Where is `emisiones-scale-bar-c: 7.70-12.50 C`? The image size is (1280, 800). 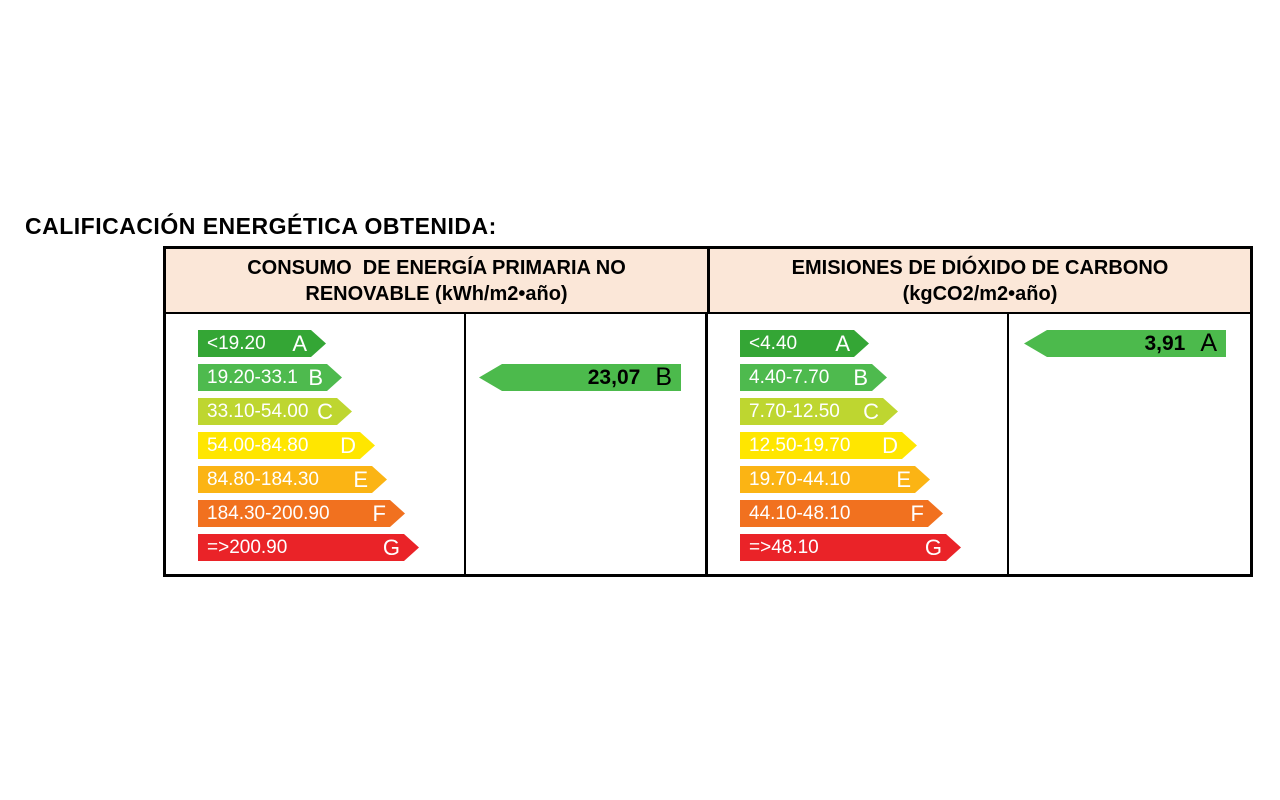
emisiones-scale-bar-c: 7.70-12.50 C is located at coordinates (819, 411).